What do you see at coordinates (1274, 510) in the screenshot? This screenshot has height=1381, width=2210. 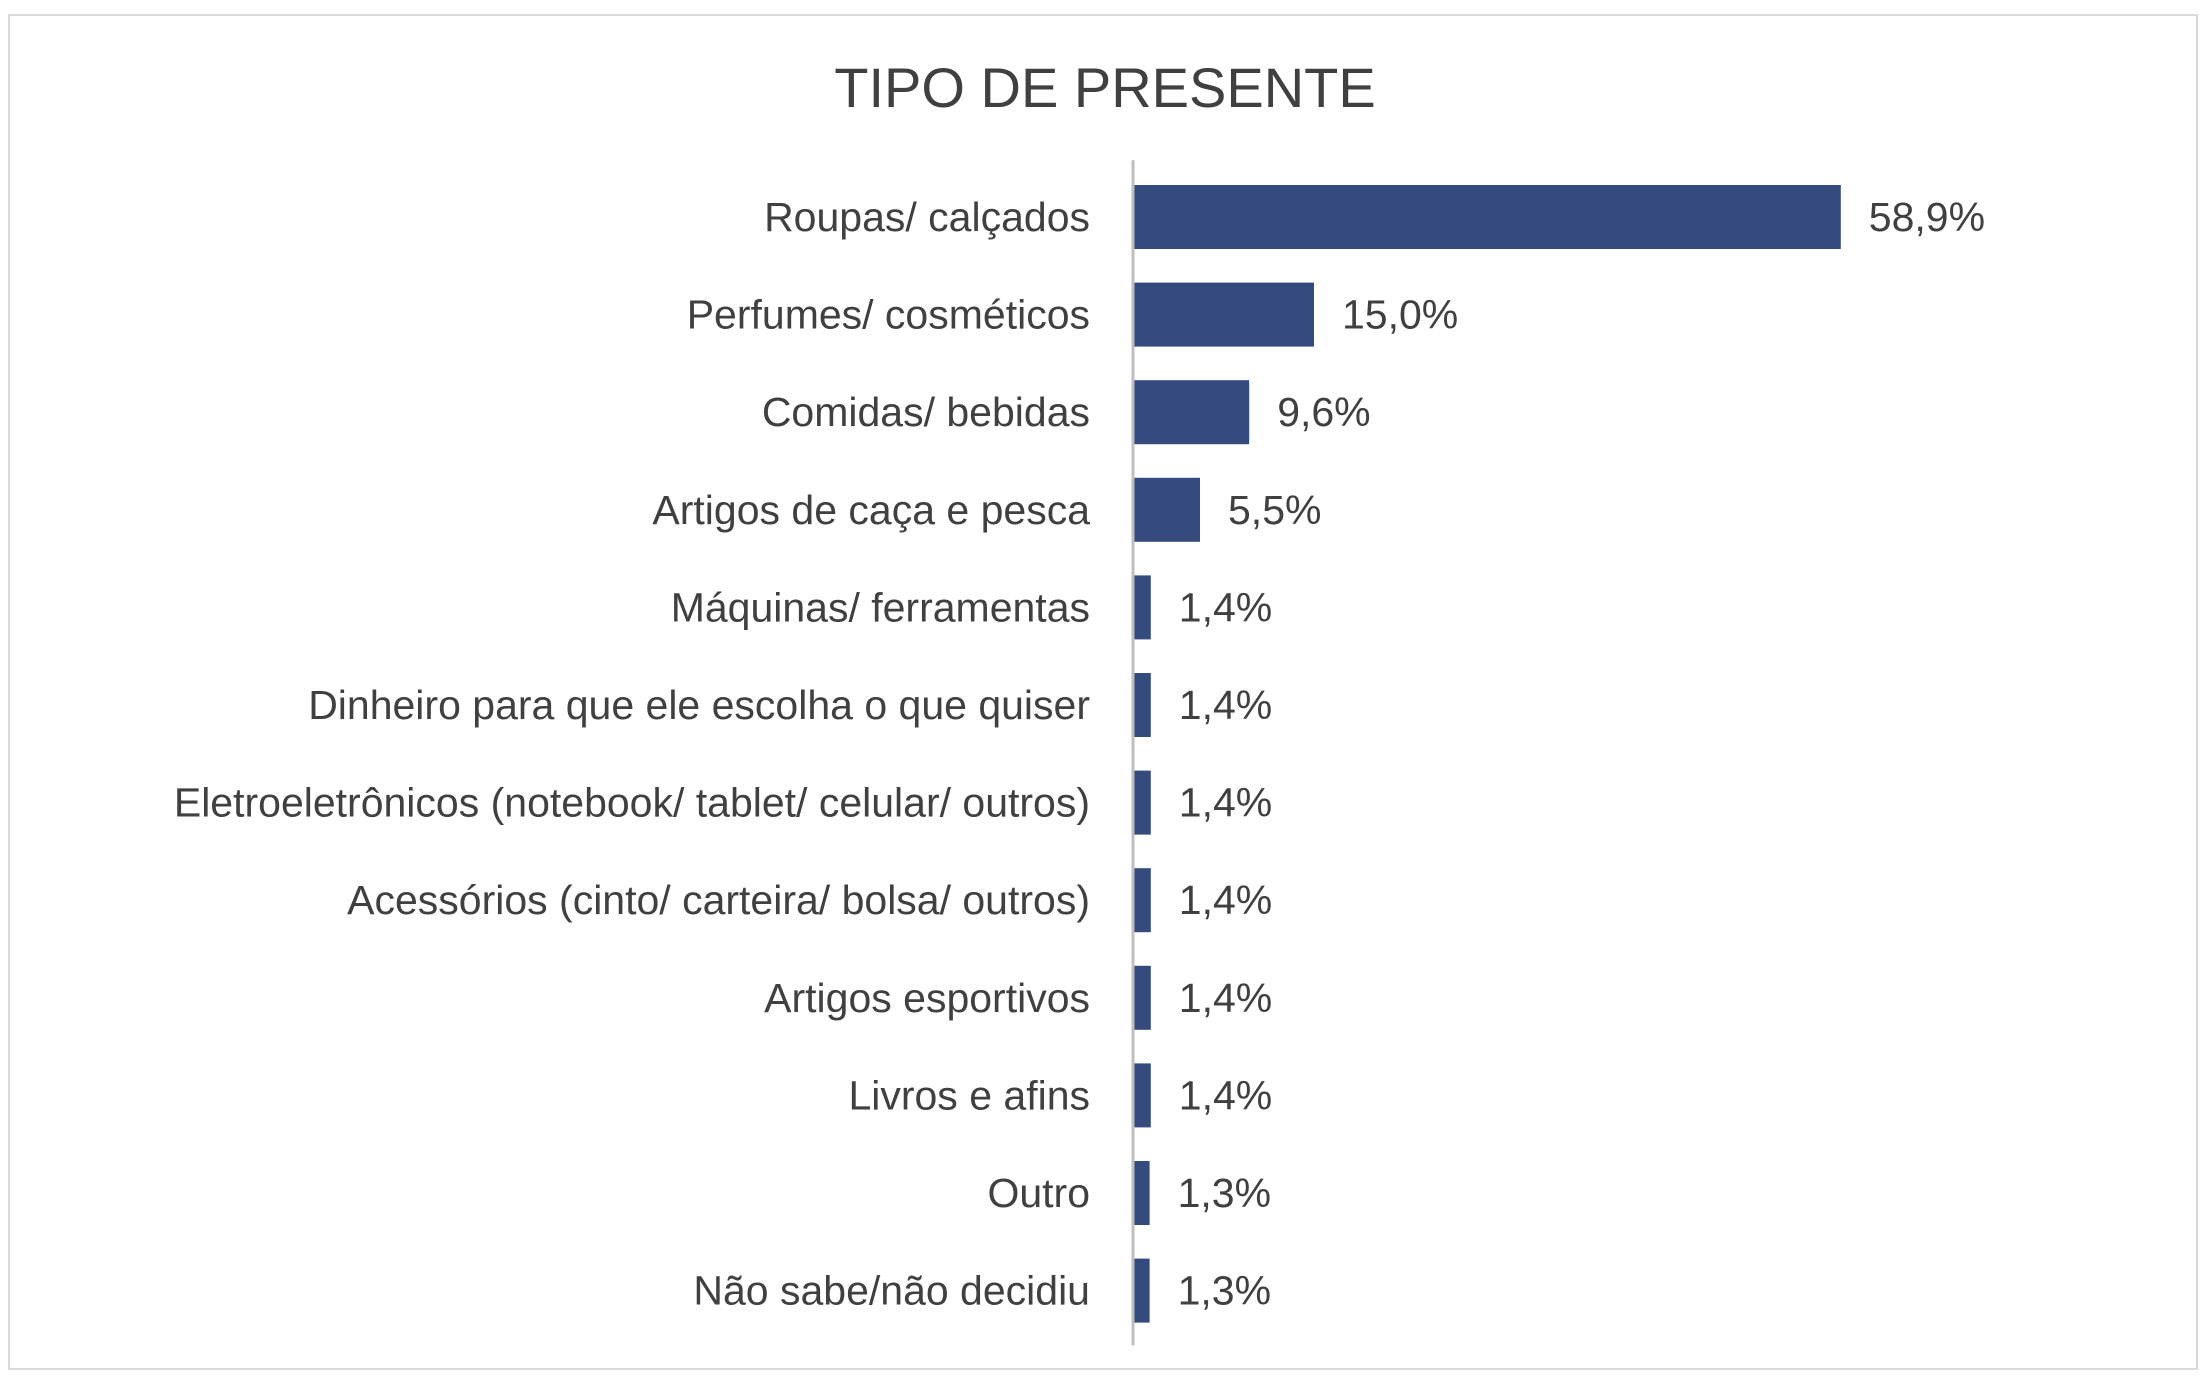 I see `value-label-4: 5,5%` at bounding box center [1274, 510].